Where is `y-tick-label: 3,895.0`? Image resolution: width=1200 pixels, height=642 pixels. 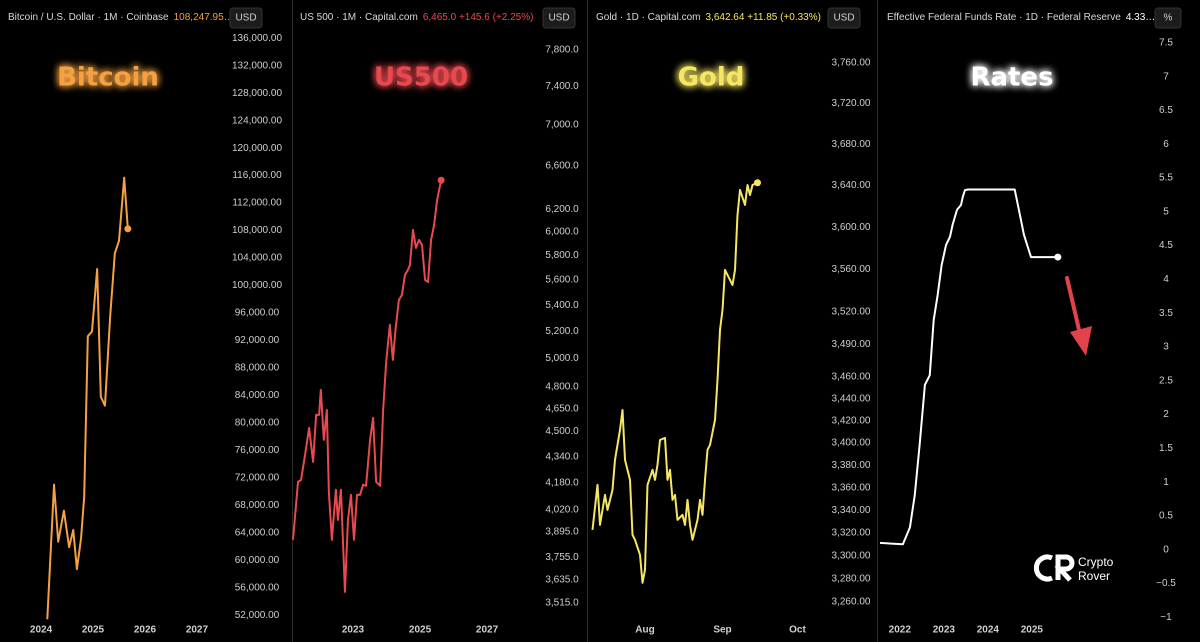
y-tick-label: 3,895.0 is located at coordinates (562, 531).